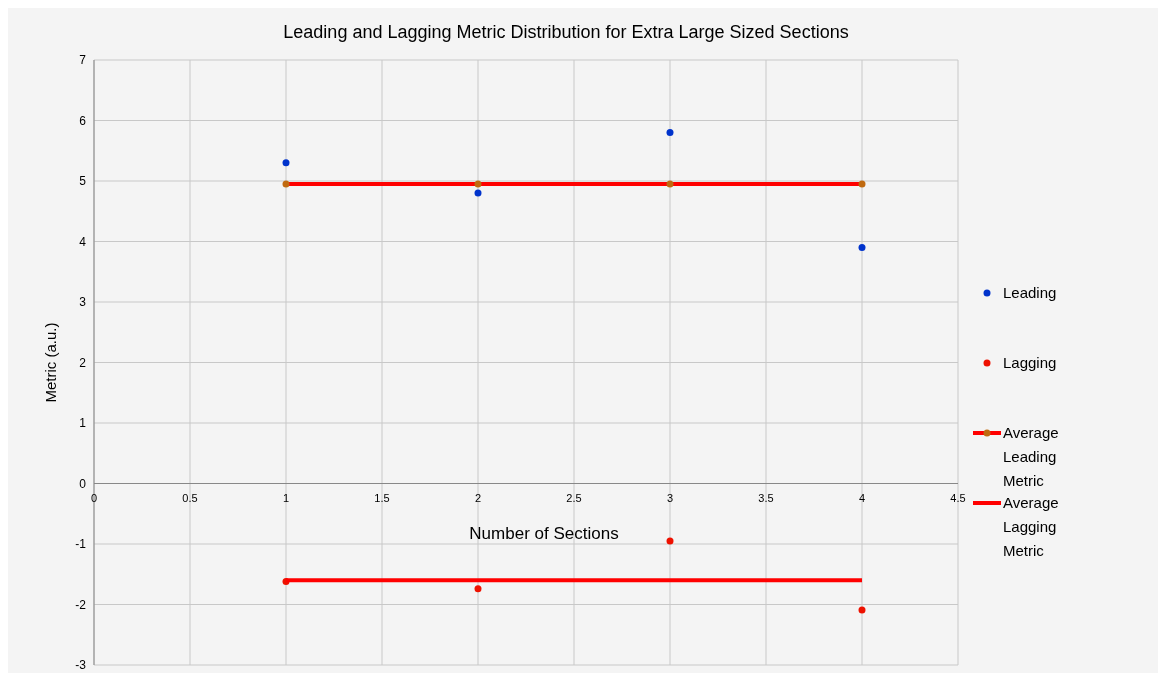 This screenshot has width=1169, height=679. What do you see at coordinates (190, 497) in the screenshot?
I see `x-tick-label: 0.5` at bounding box center [190, 497].